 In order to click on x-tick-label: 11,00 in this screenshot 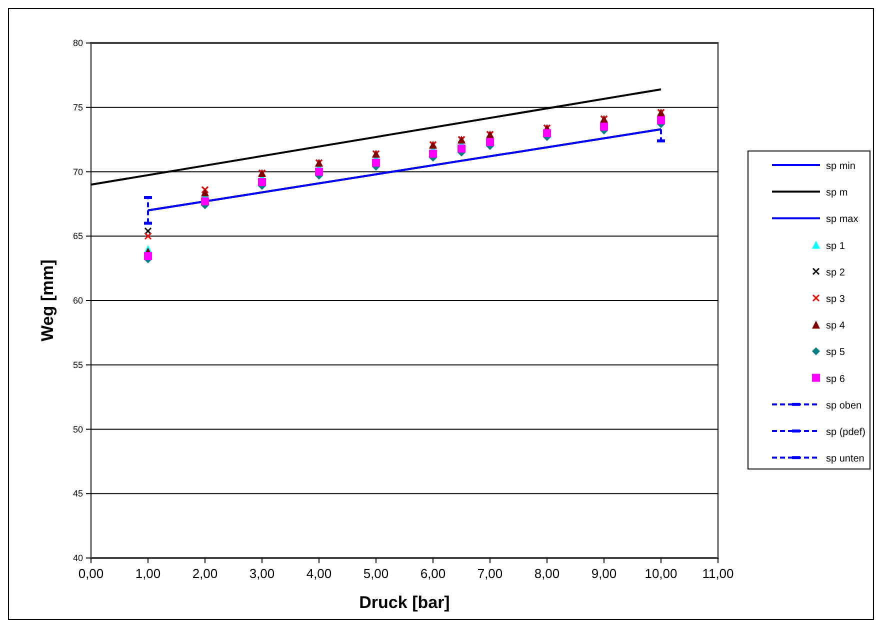, I will do `click(718, 573)`.